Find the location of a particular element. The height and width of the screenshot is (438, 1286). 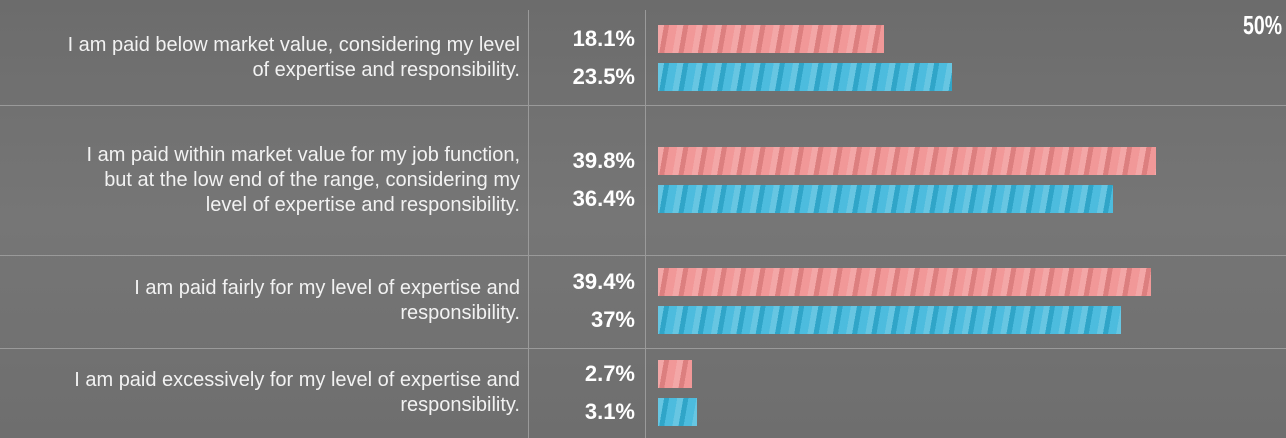

value-label: 23.5% is located at coordinates (603, 76).